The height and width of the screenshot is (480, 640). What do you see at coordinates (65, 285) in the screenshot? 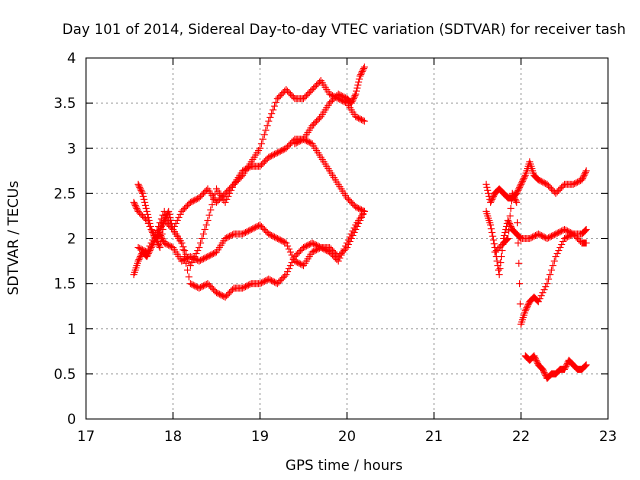
I see `y-tick-label: 1.5` at bounding box center [65, 285].